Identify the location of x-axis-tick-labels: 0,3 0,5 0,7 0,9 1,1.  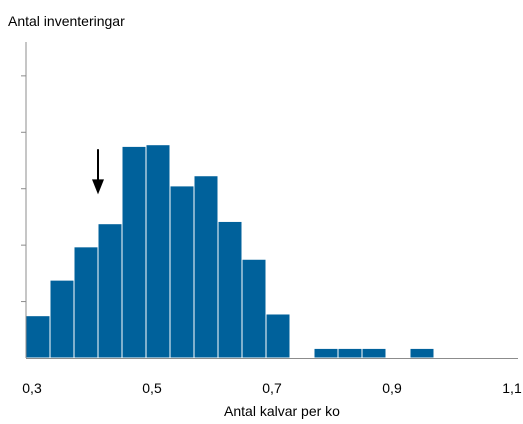
(272, 388).